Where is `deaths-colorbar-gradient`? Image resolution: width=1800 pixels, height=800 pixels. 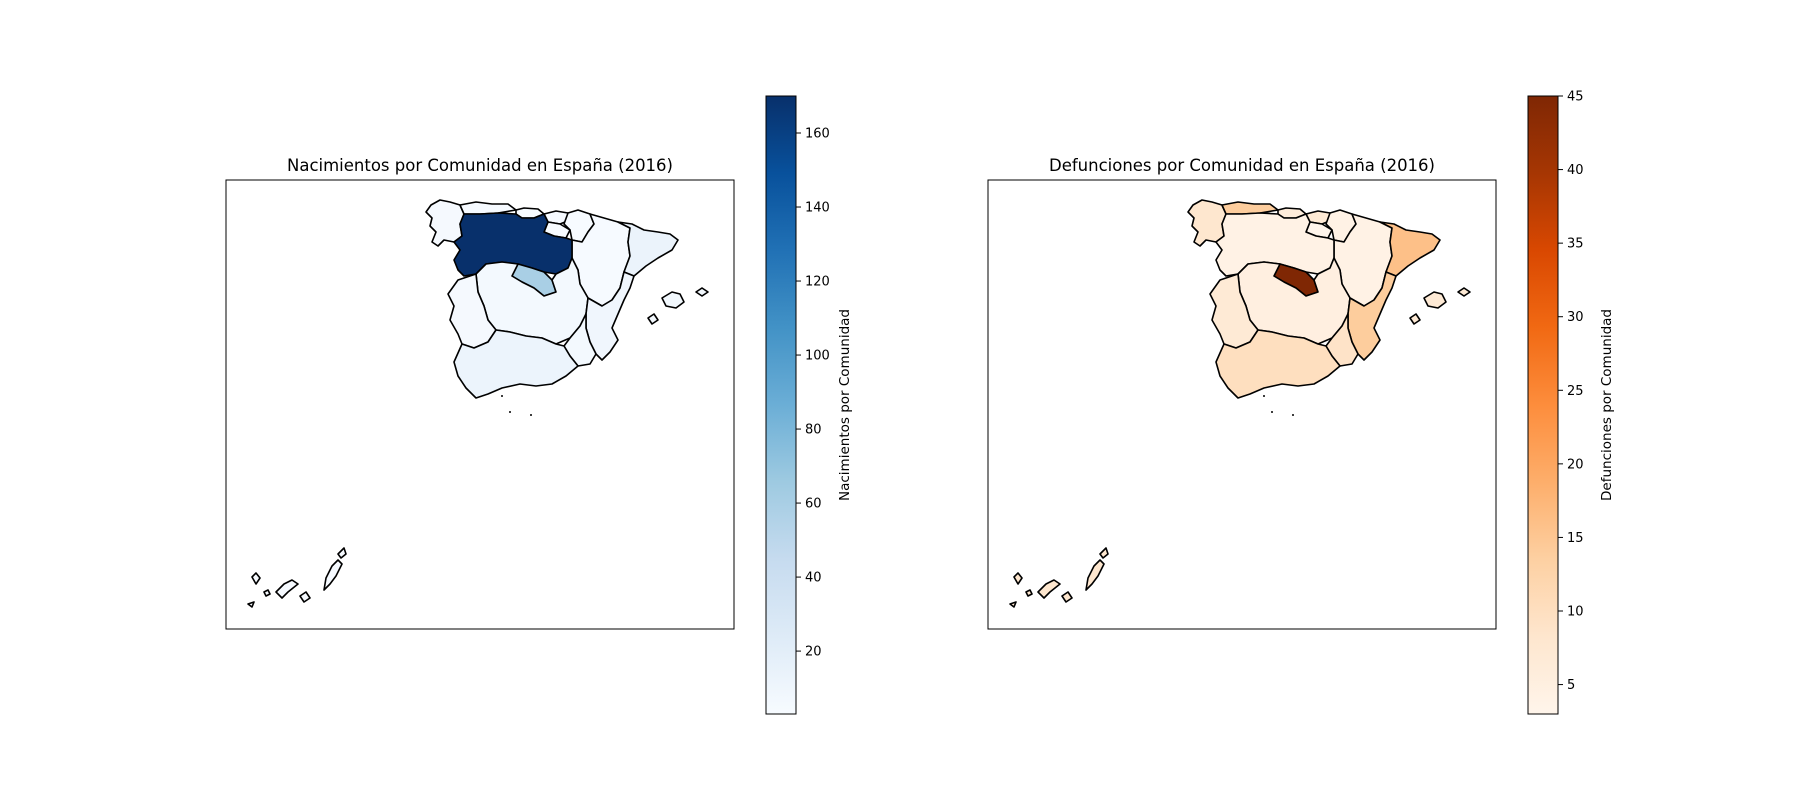 deaths-colorbar-gradient is located at coordinates (1543, 405).